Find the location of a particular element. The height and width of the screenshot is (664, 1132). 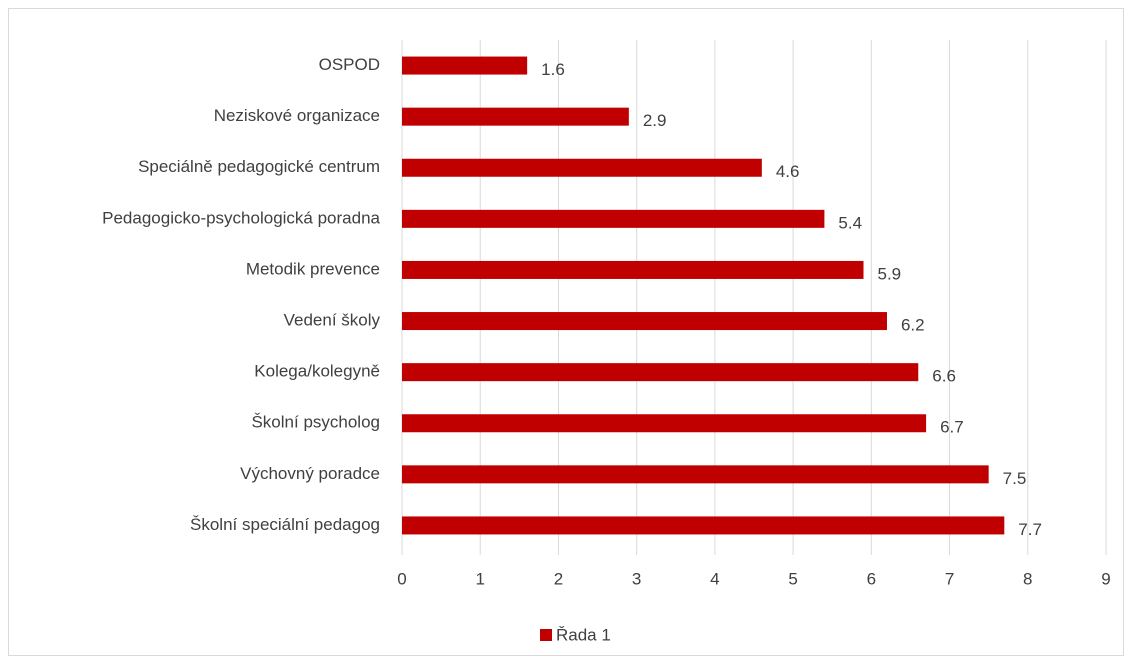

x-tick-label: 2 is located at coordinates (558, 578).